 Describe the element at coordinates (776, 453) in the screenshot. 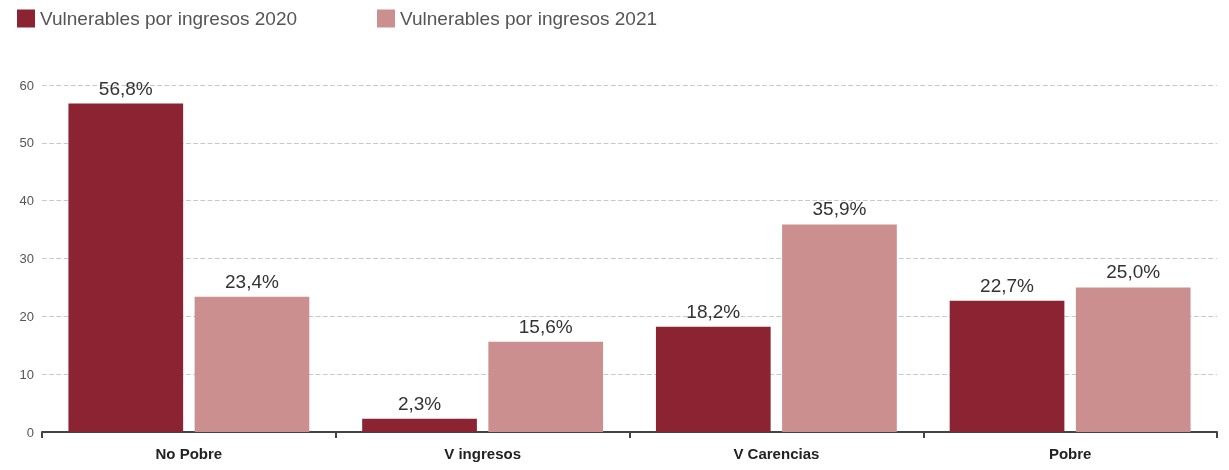

I see `x-tick-label: V Carencias` at that location.